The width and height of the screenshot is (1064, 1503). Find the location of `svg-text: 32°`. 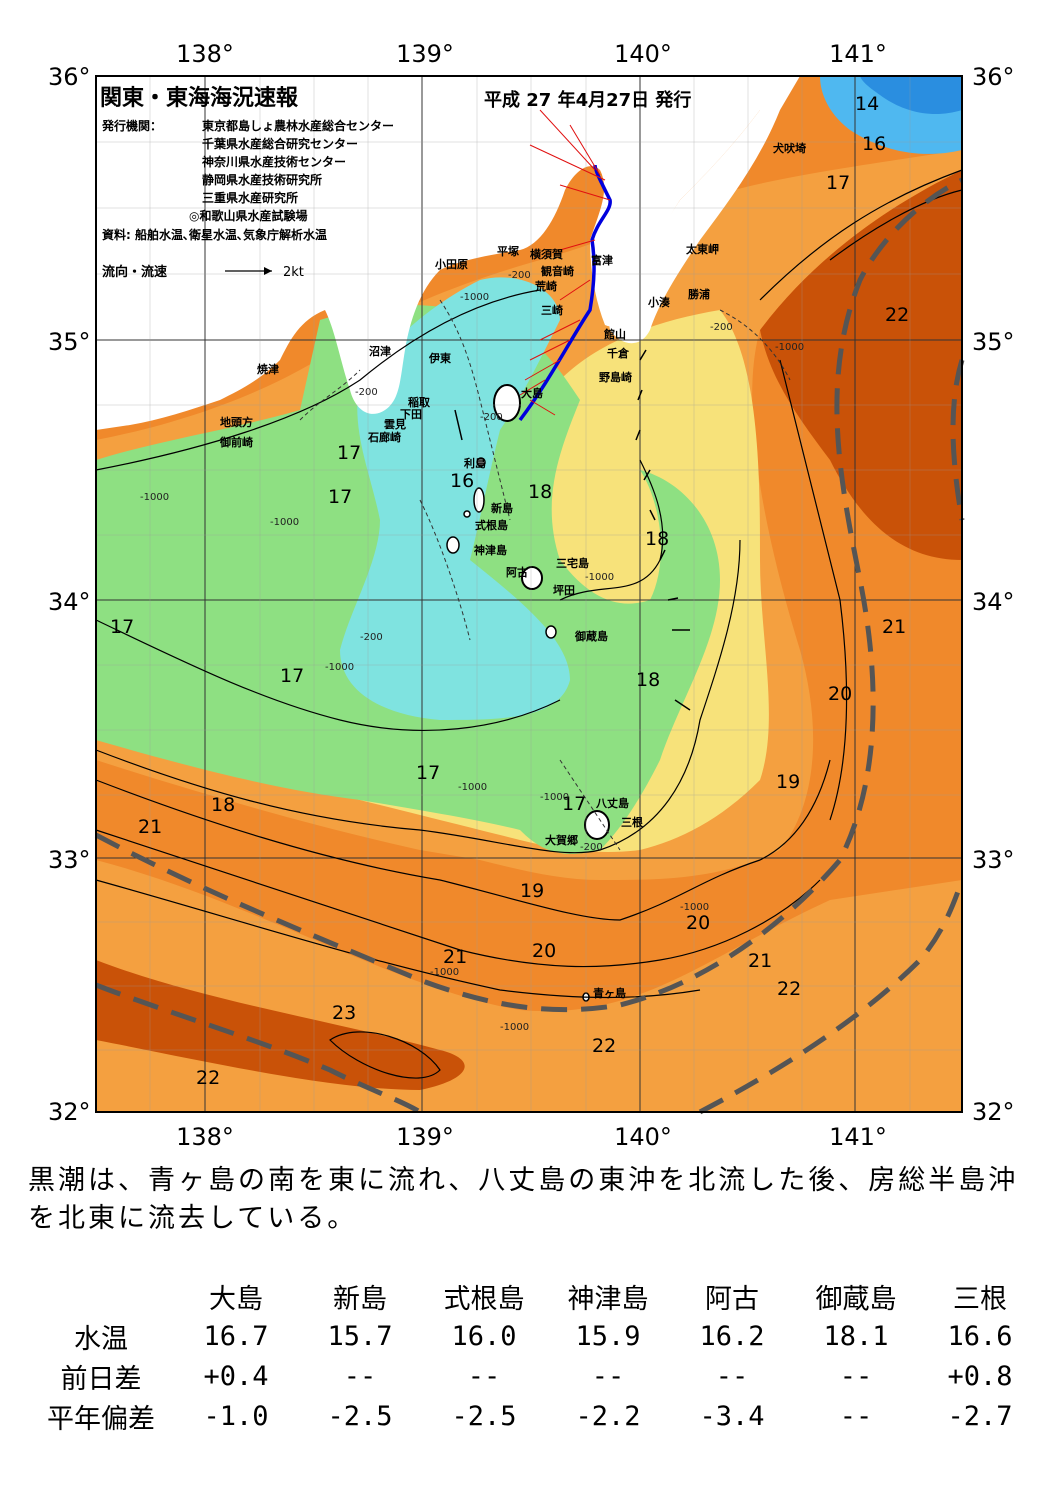

svg-text: 32° is located at coordinates (993, 1112).